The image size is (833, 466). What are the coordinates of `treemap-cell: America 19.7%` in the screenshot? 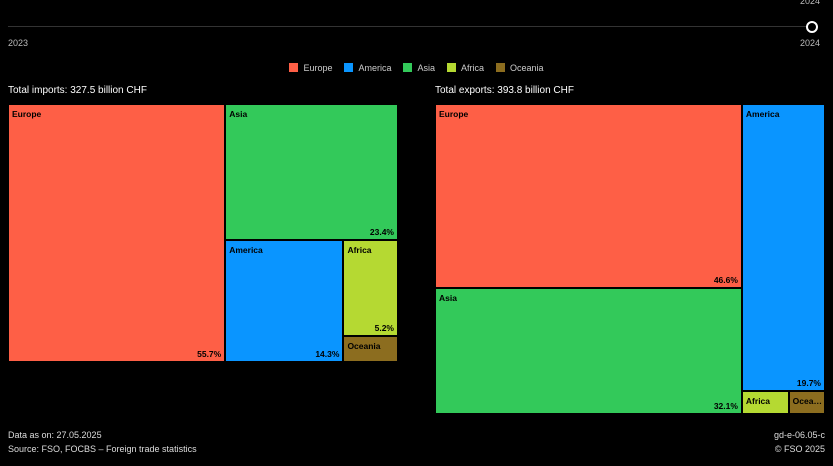 It's located at (783, 247).